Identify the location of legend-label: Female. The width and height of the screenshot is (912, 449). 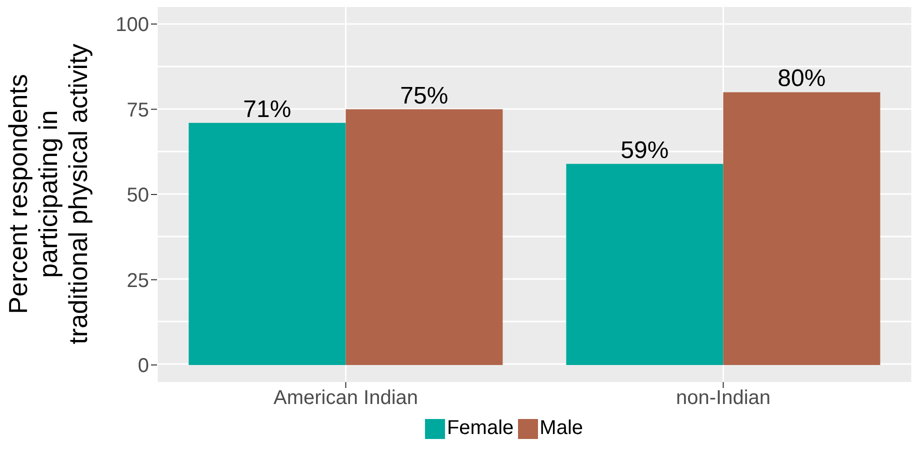
(480, 428).